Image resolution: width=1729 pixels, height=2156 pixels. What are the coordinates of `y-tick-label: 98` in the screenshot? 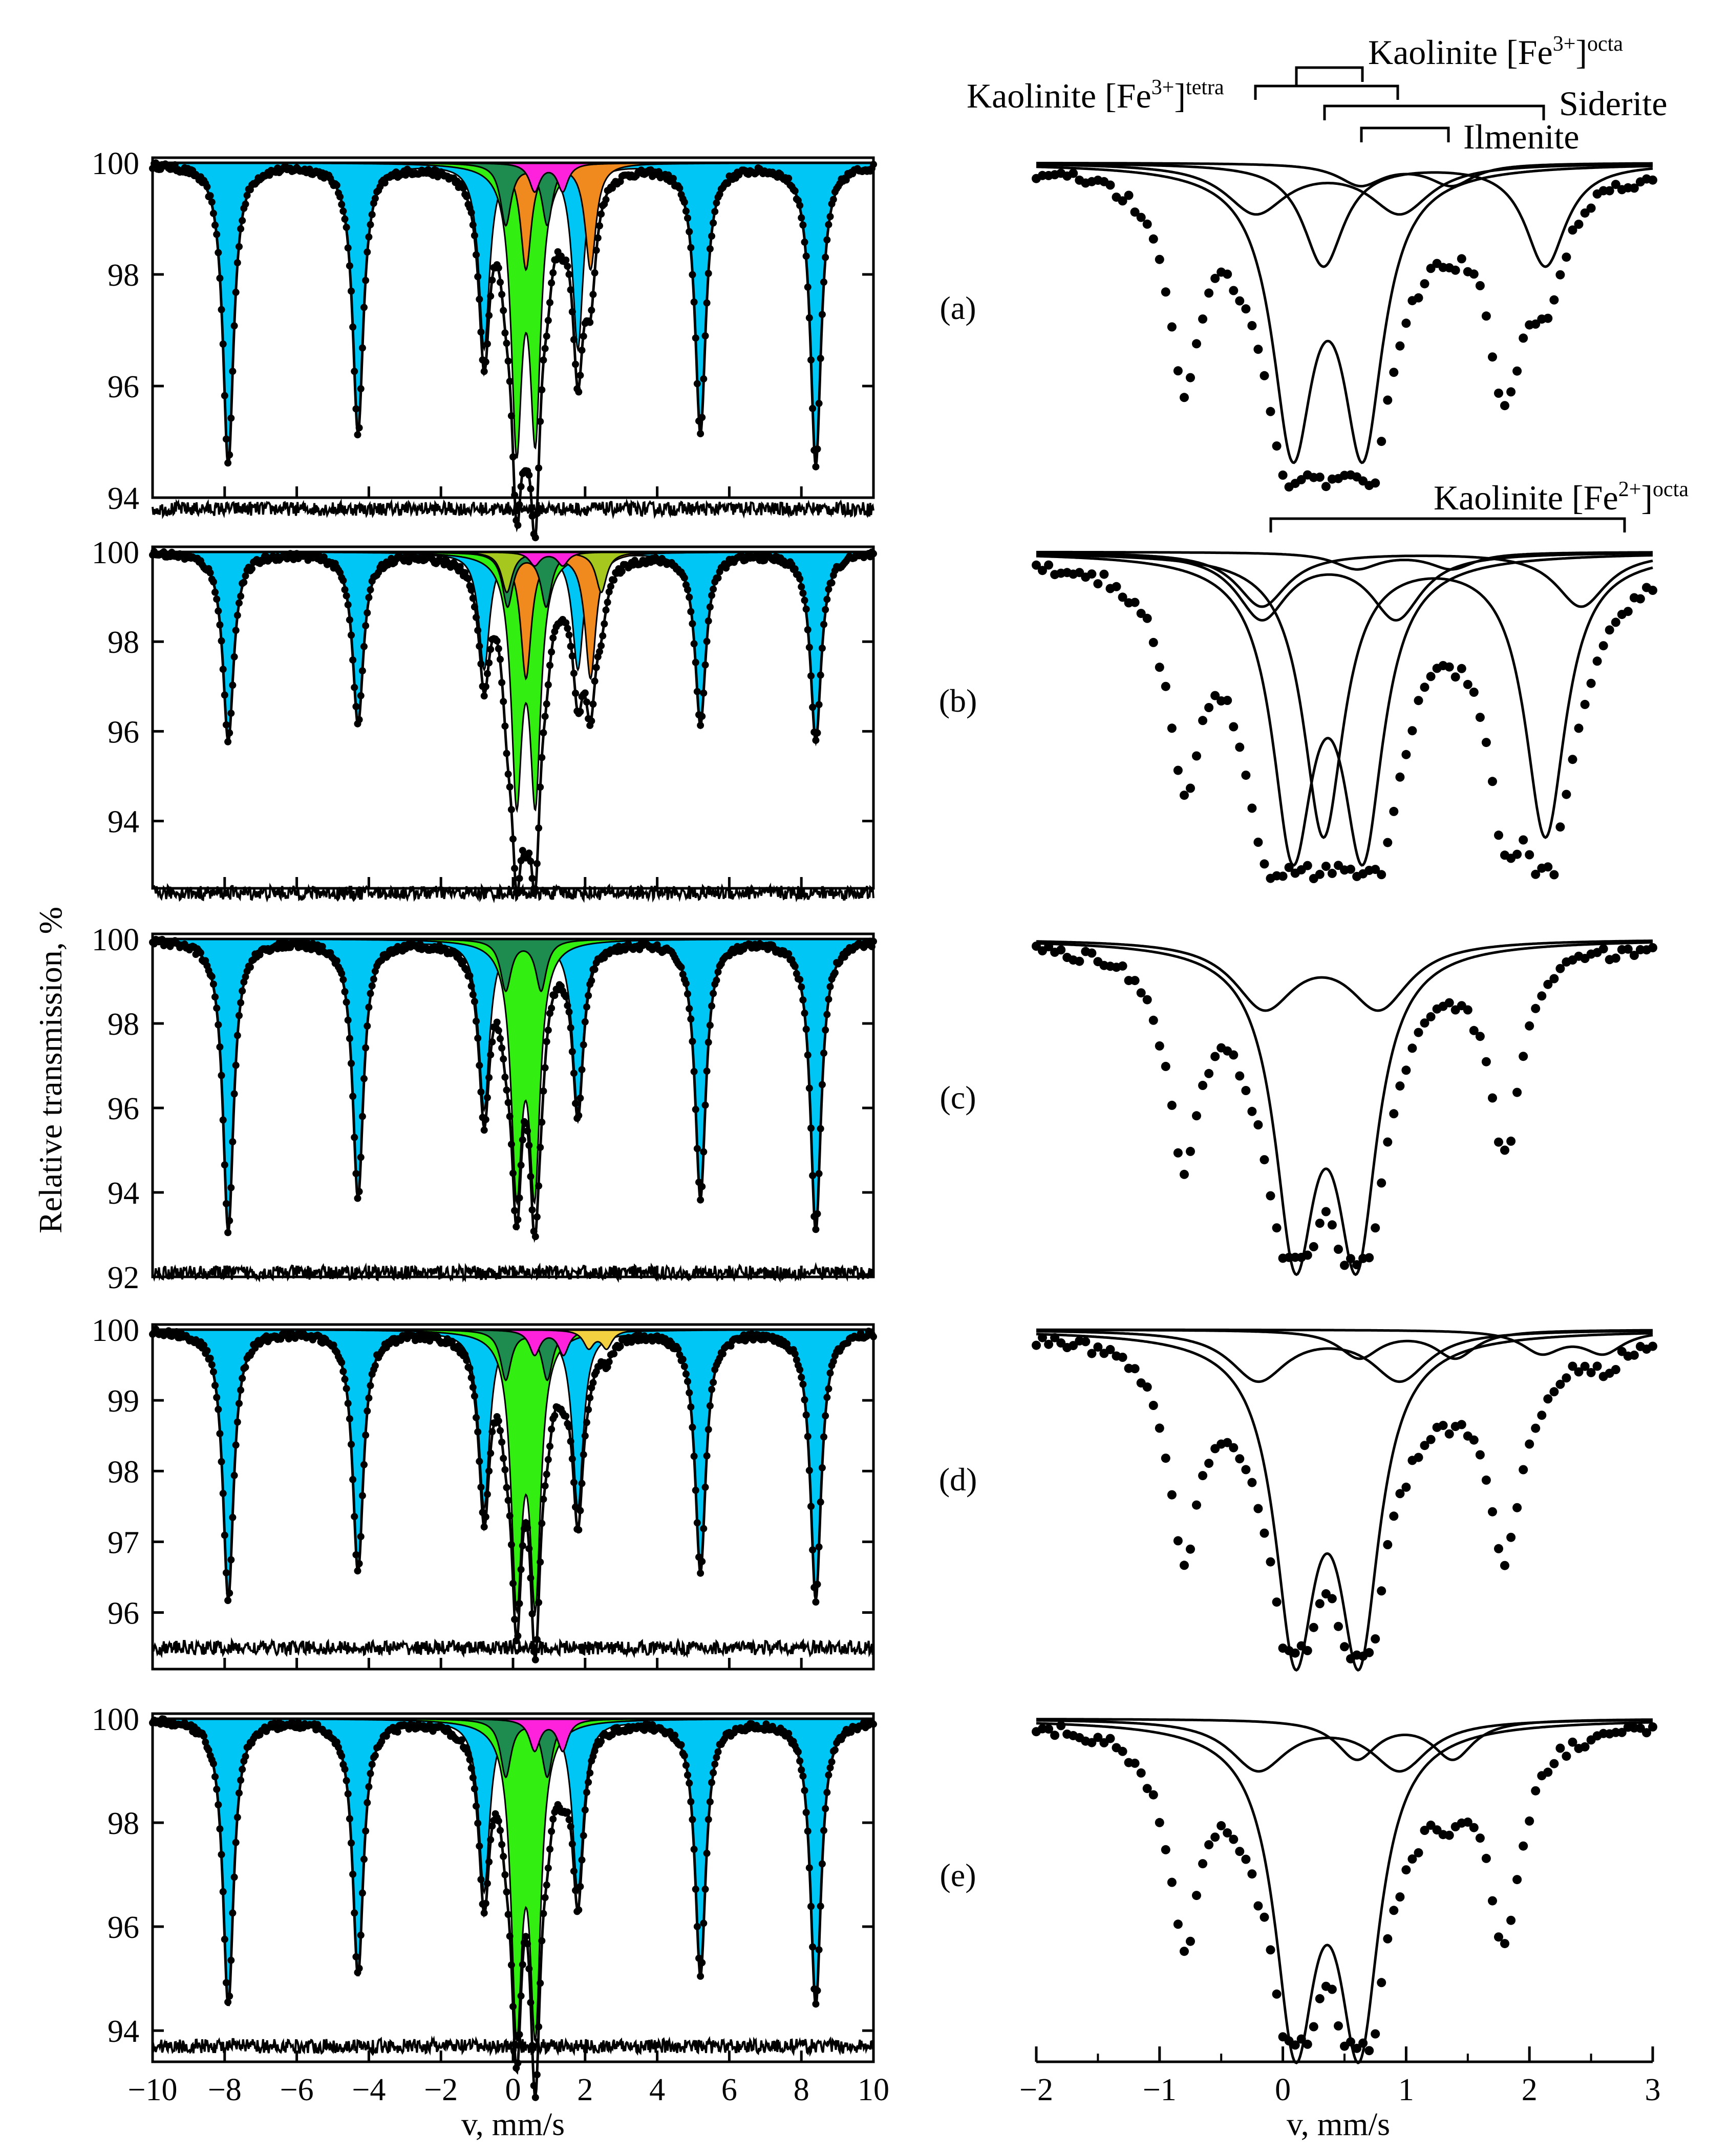 It's located at (124, 1823).